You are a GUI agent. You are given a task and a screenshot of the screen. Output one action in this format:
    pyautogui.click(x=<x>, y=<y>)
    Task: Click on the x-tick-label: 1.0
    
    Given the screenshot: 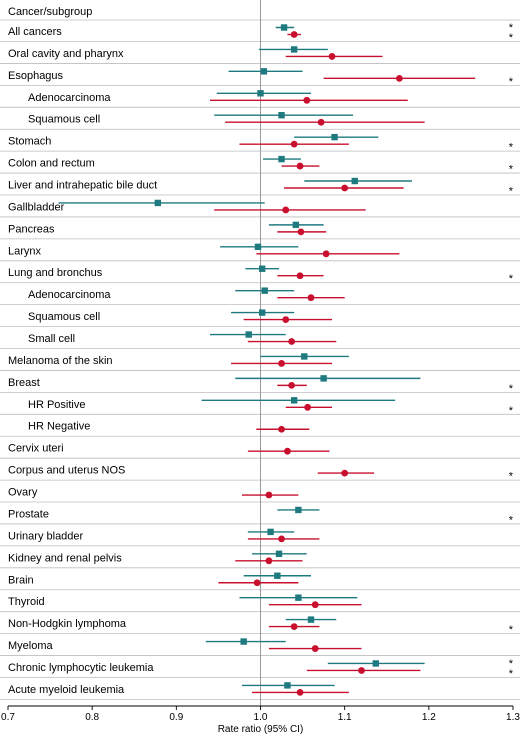 What is the action you would take?
    pyautogui.click(x=261, y=717)
    